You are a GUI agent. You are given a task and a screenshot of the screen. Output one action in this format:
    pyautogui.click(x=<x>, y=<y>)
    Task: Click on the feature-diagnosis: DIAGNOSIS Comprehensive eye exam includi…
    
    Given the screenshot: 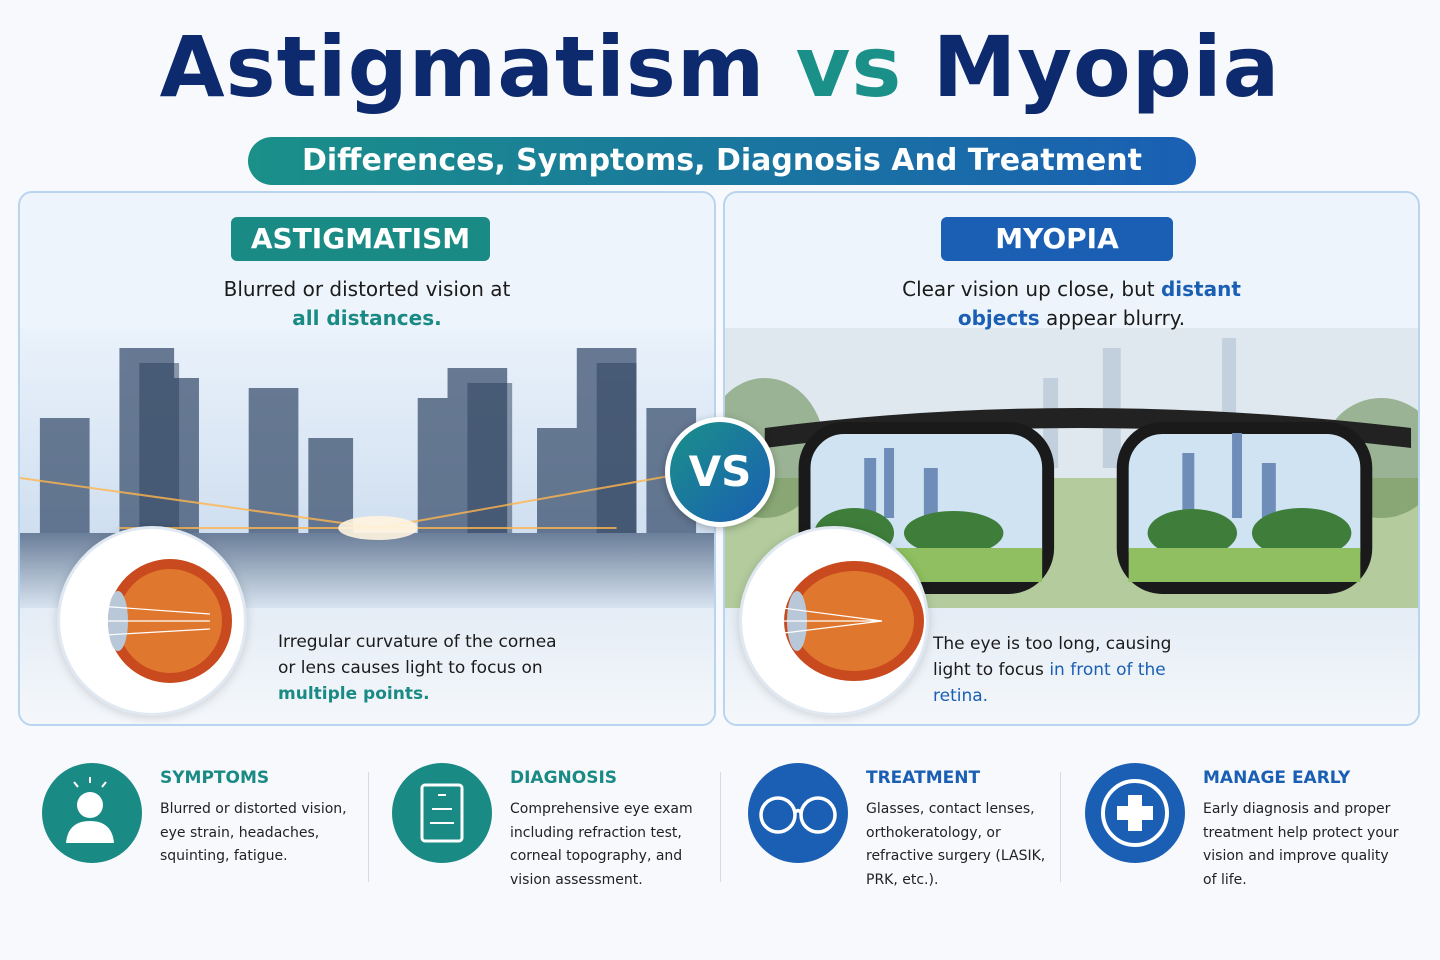 What is the action you would take?
    pyautogui.click(x=562, y=825)
    